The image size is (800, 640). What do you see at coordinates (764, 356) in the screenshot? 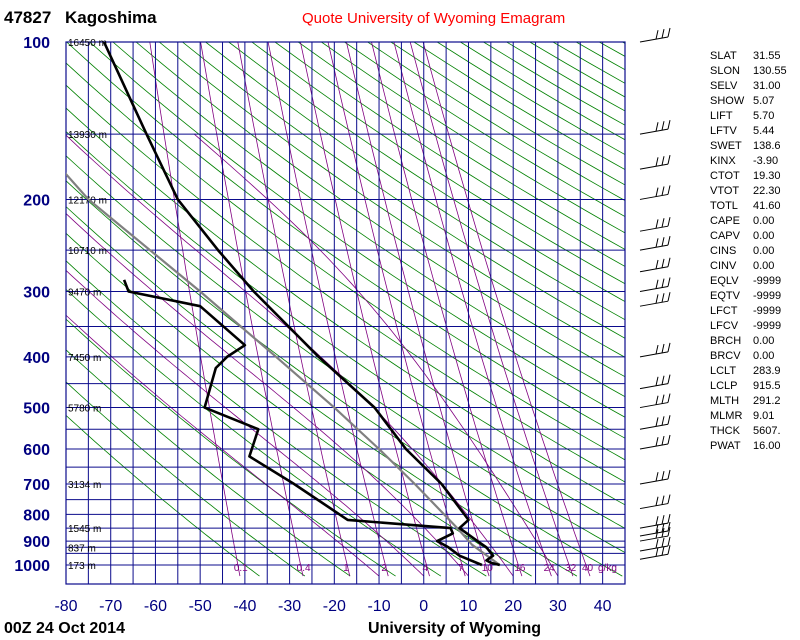
I see `index-value: 0.00` at bounding box center [764, 356].